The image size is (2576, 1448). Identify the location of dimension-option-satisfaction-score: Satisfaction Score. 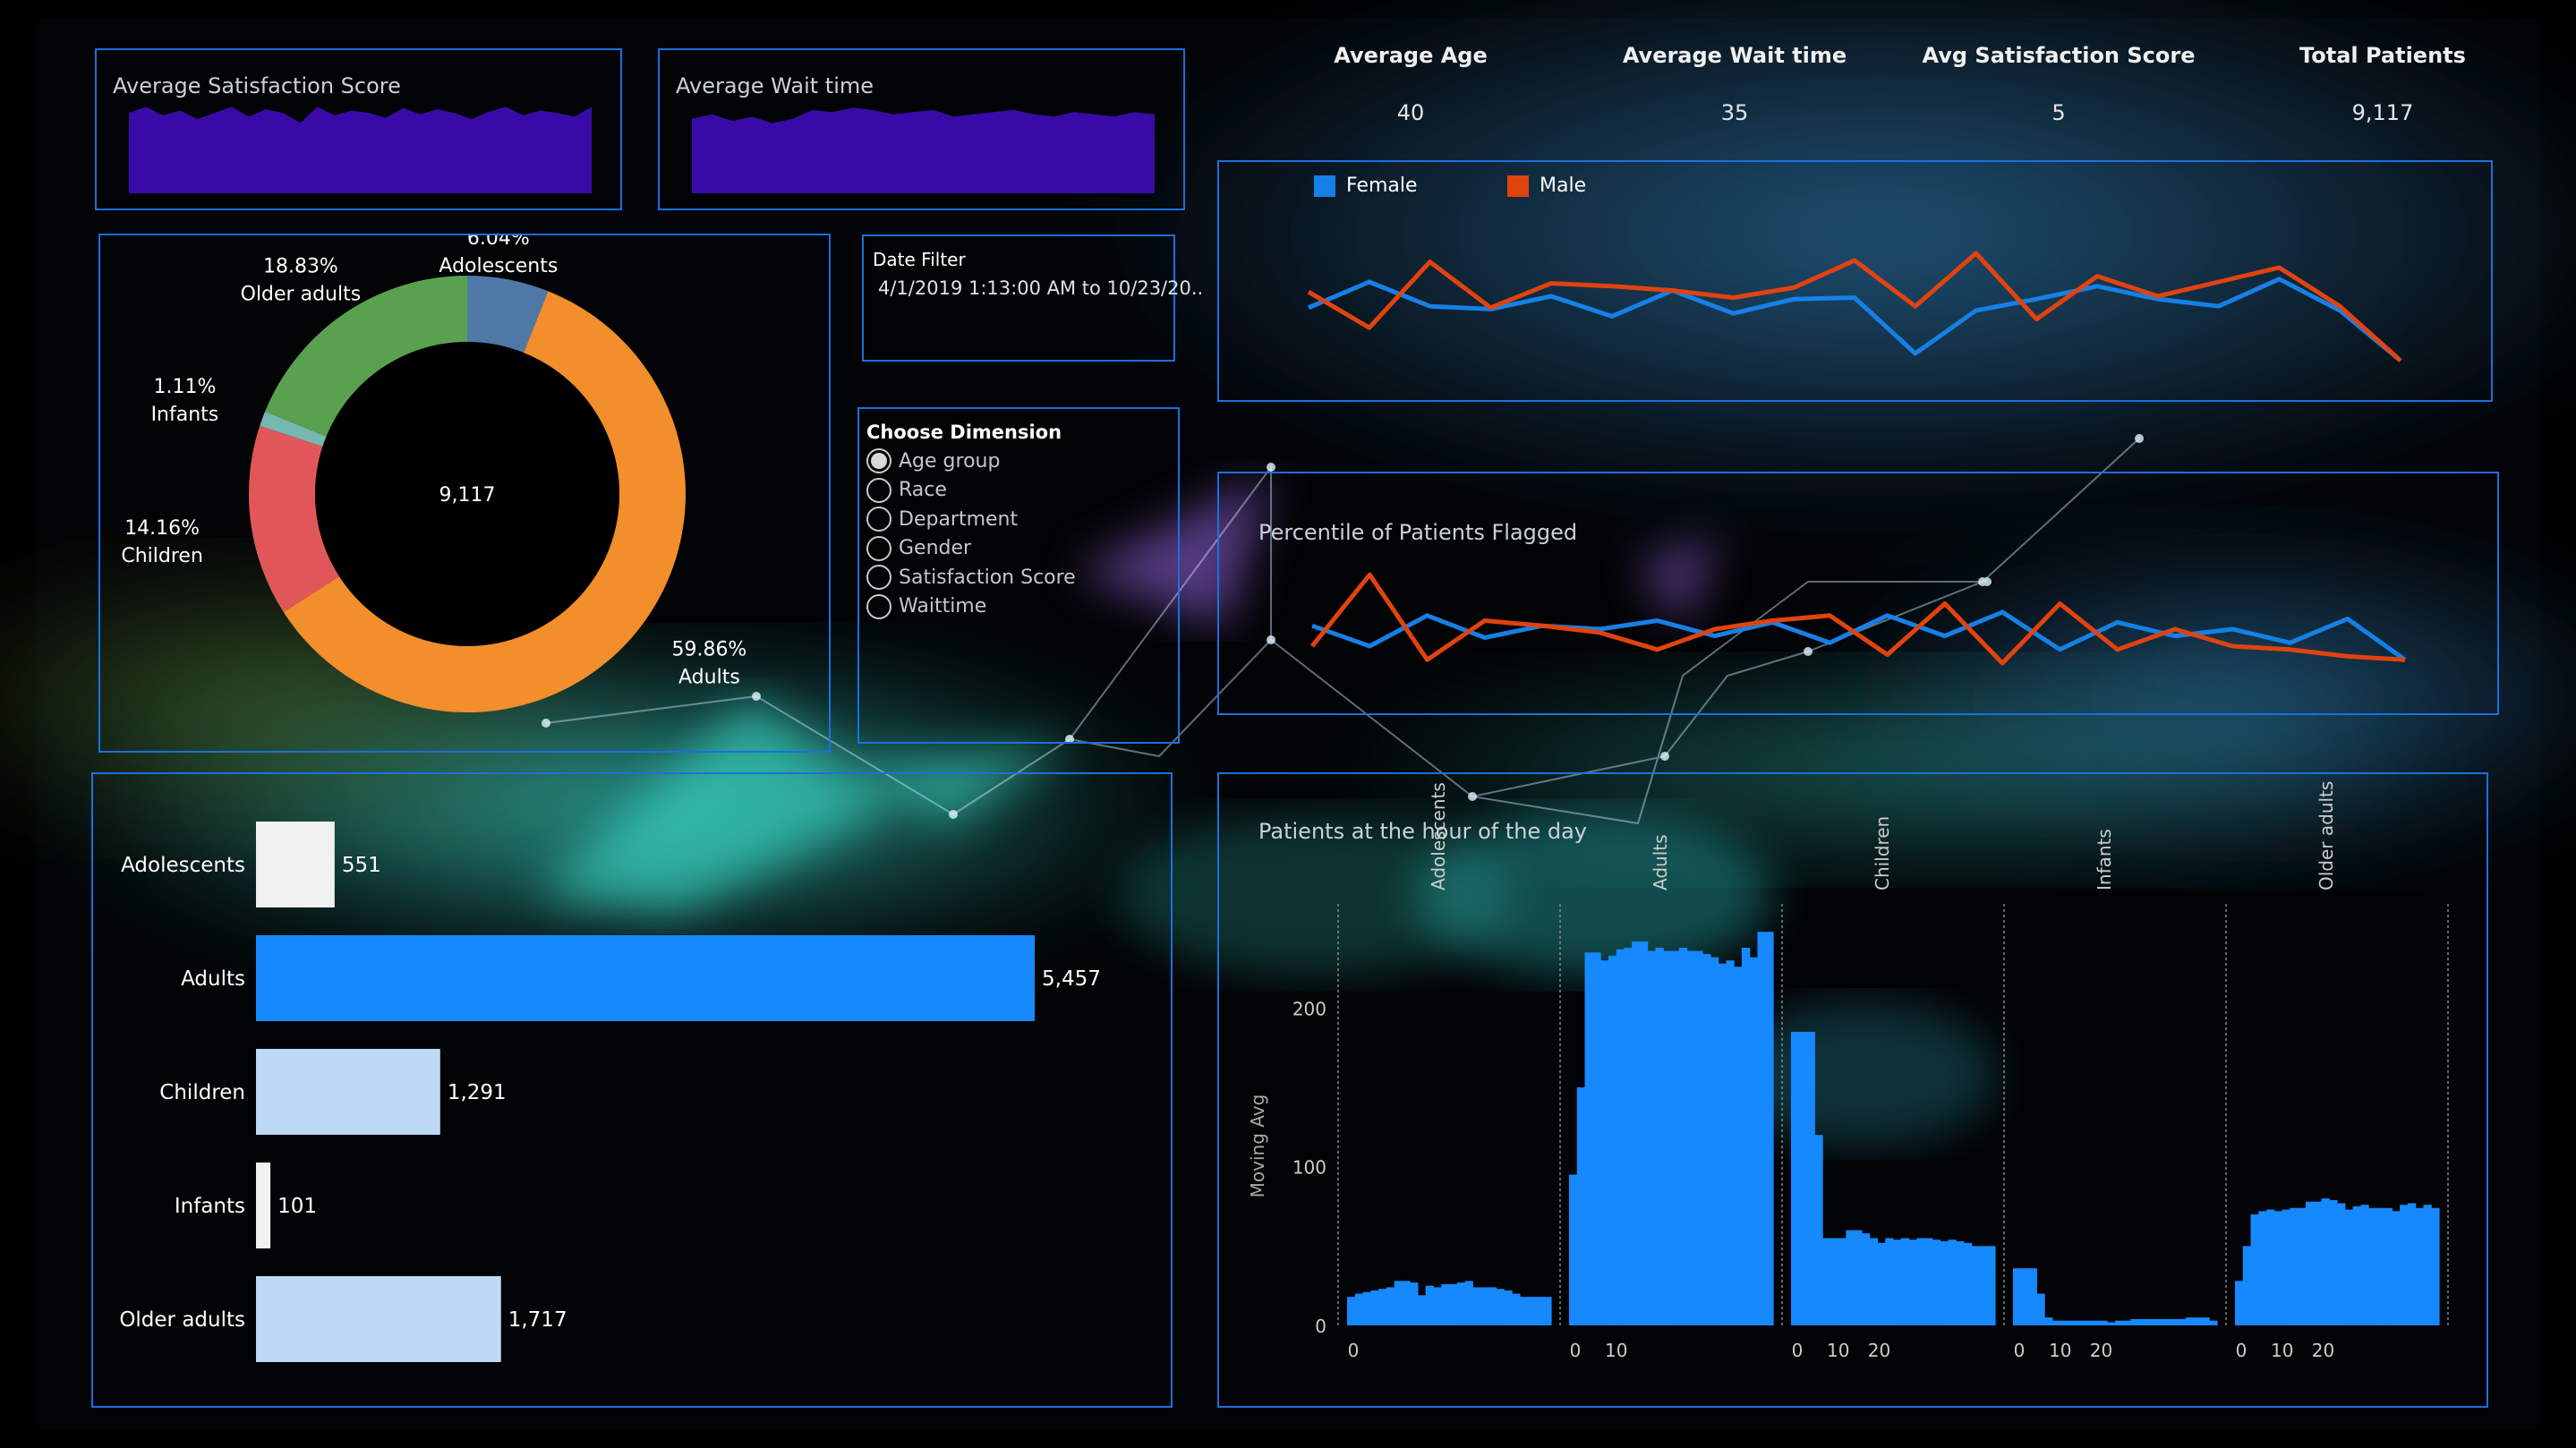
(971, 577).